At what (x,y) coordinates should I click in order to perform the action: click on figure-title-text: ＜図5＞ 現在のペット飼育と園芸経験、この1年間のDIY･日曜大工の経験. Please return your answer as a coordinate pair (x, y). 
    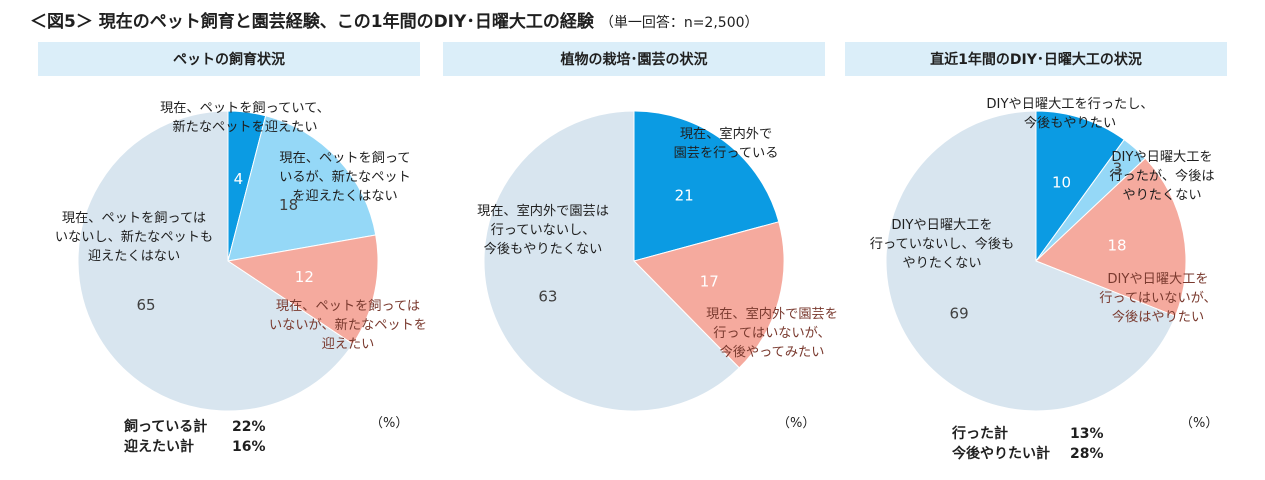
    Looking at the image, I should click on (312, 22).